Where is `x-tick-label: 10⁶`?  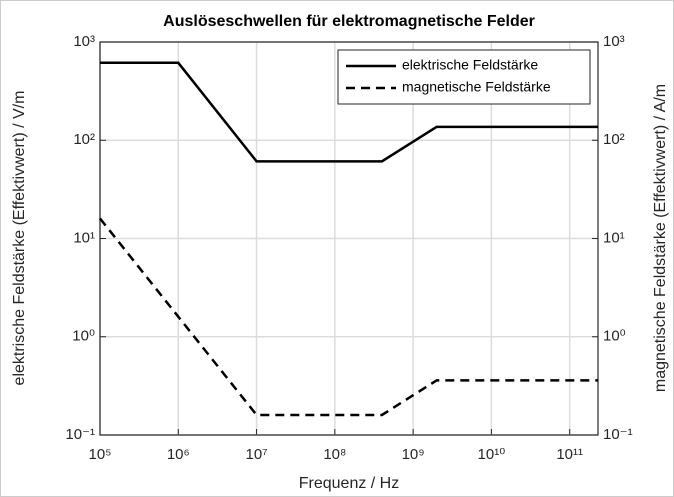 x-tick-label: 10⁶ is located at coordinates (178, 454).